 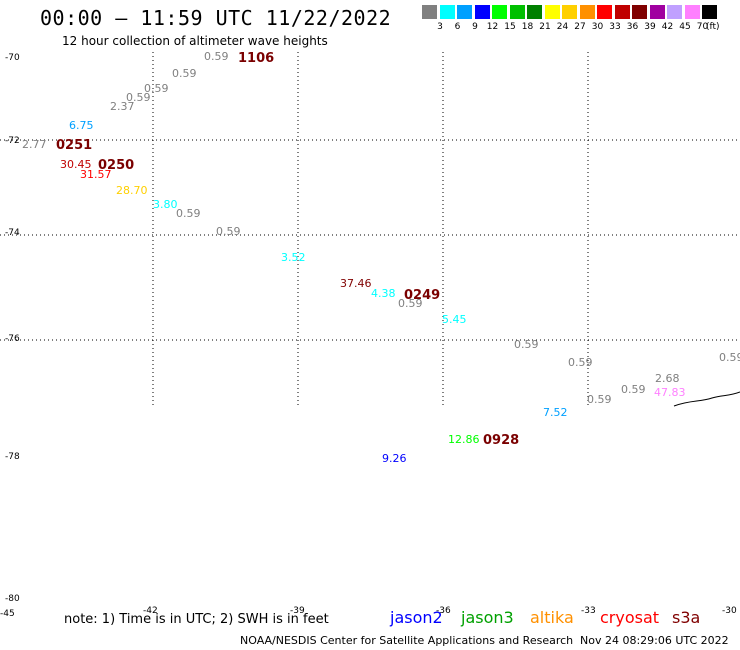 I want to click on satellite-legend-item: s3a, so click(x=686, y=617).